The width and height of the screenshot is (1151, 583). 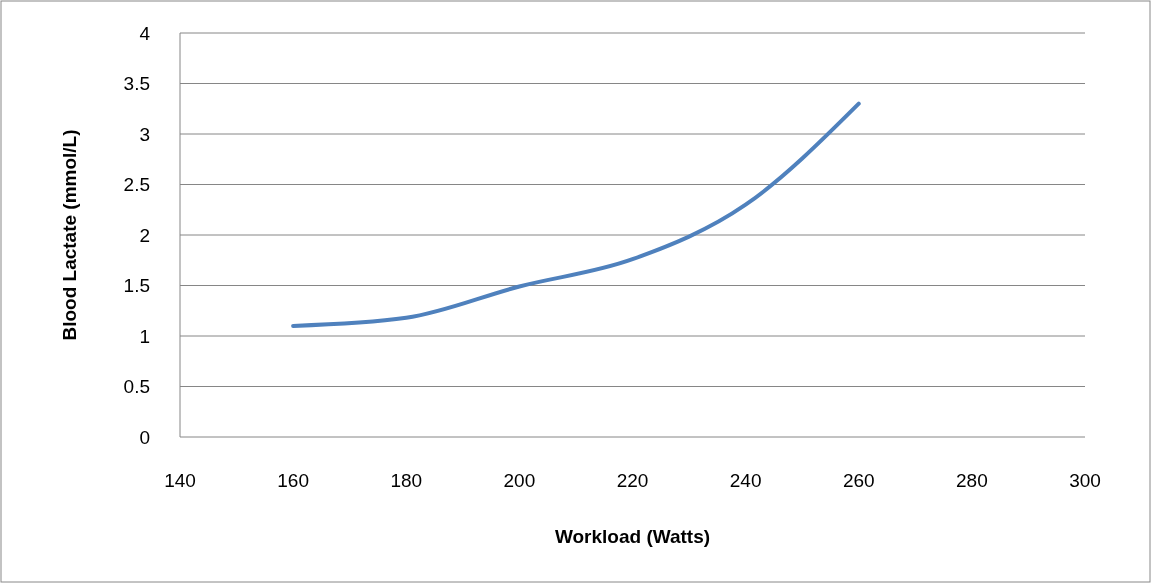 I want to click on x-axis-title: Workload (Watts), so click(x=632, y=536).